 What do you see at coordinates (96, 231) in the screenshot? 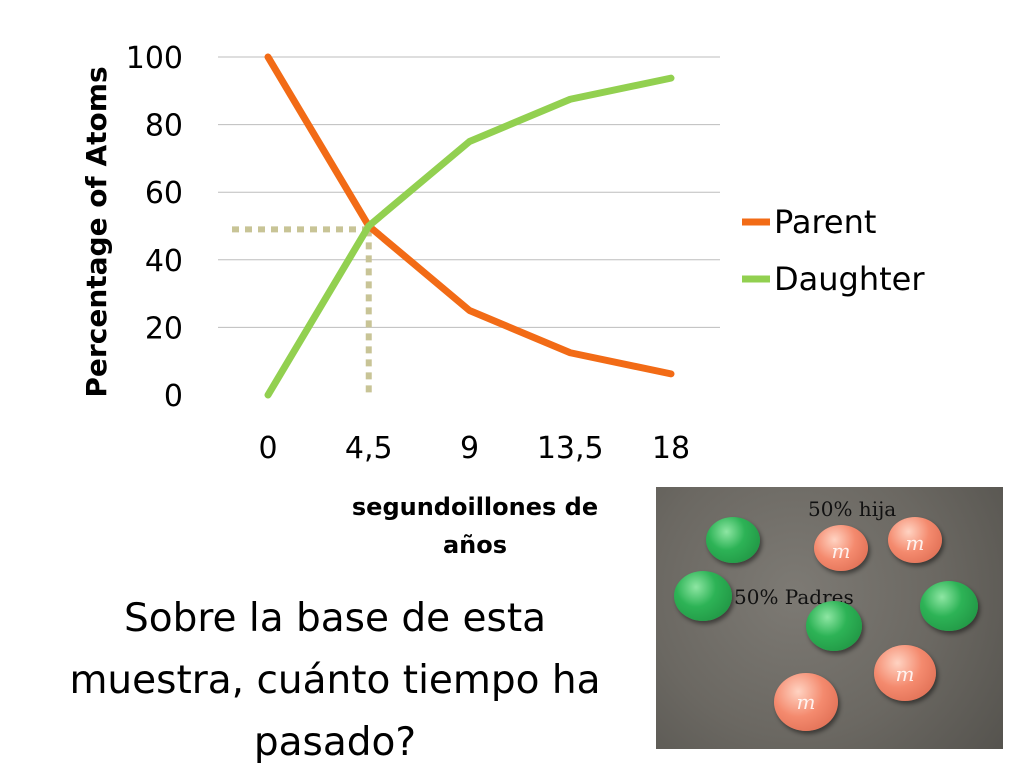
I see `y-axis-label: Percentage of Atoms` at bounding box center [96, 231].